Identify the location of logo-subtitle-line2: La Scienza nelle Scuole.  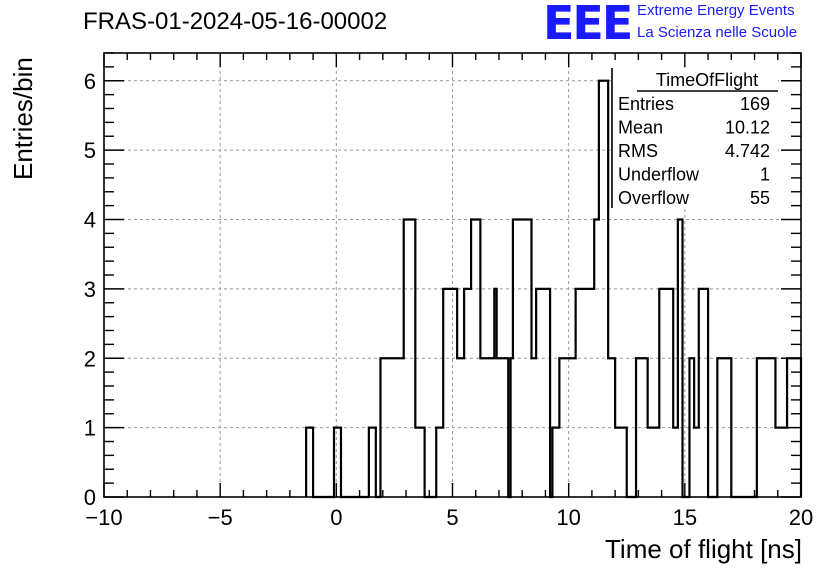
(717, 32).